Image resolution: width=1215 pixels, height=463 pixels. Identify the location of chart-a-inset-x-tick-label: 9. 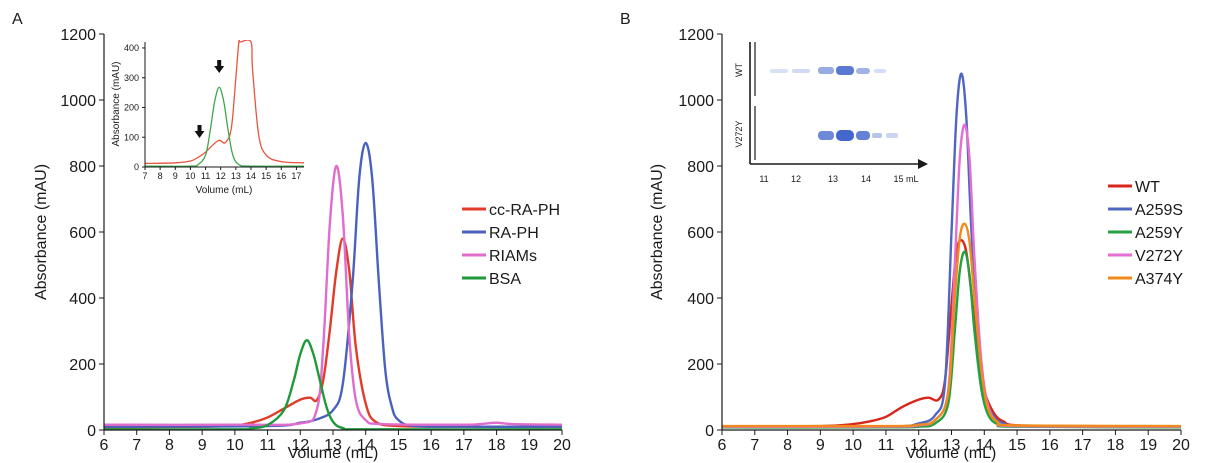
(175, 176).